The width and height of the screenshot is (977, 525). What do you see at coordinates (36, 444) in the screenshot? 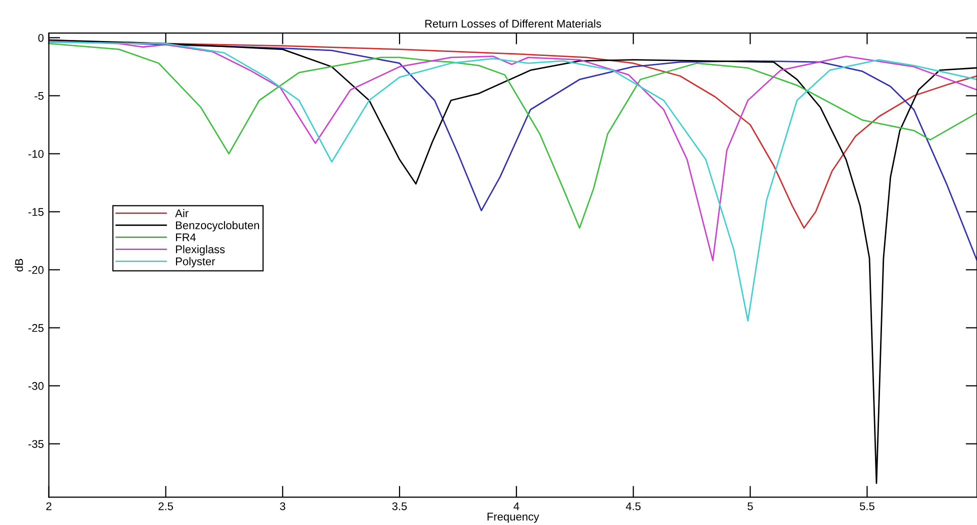
I see `y-tick-label: -35` at bounding box center [36, 444].